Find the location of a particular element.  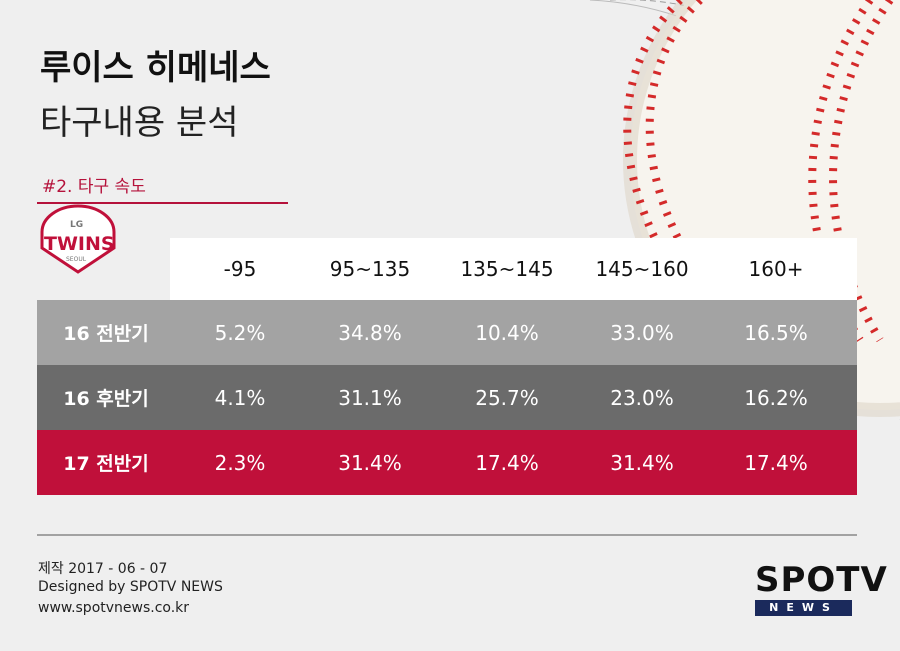

table-cell: 10.4% is located at coordinates (507, 332).